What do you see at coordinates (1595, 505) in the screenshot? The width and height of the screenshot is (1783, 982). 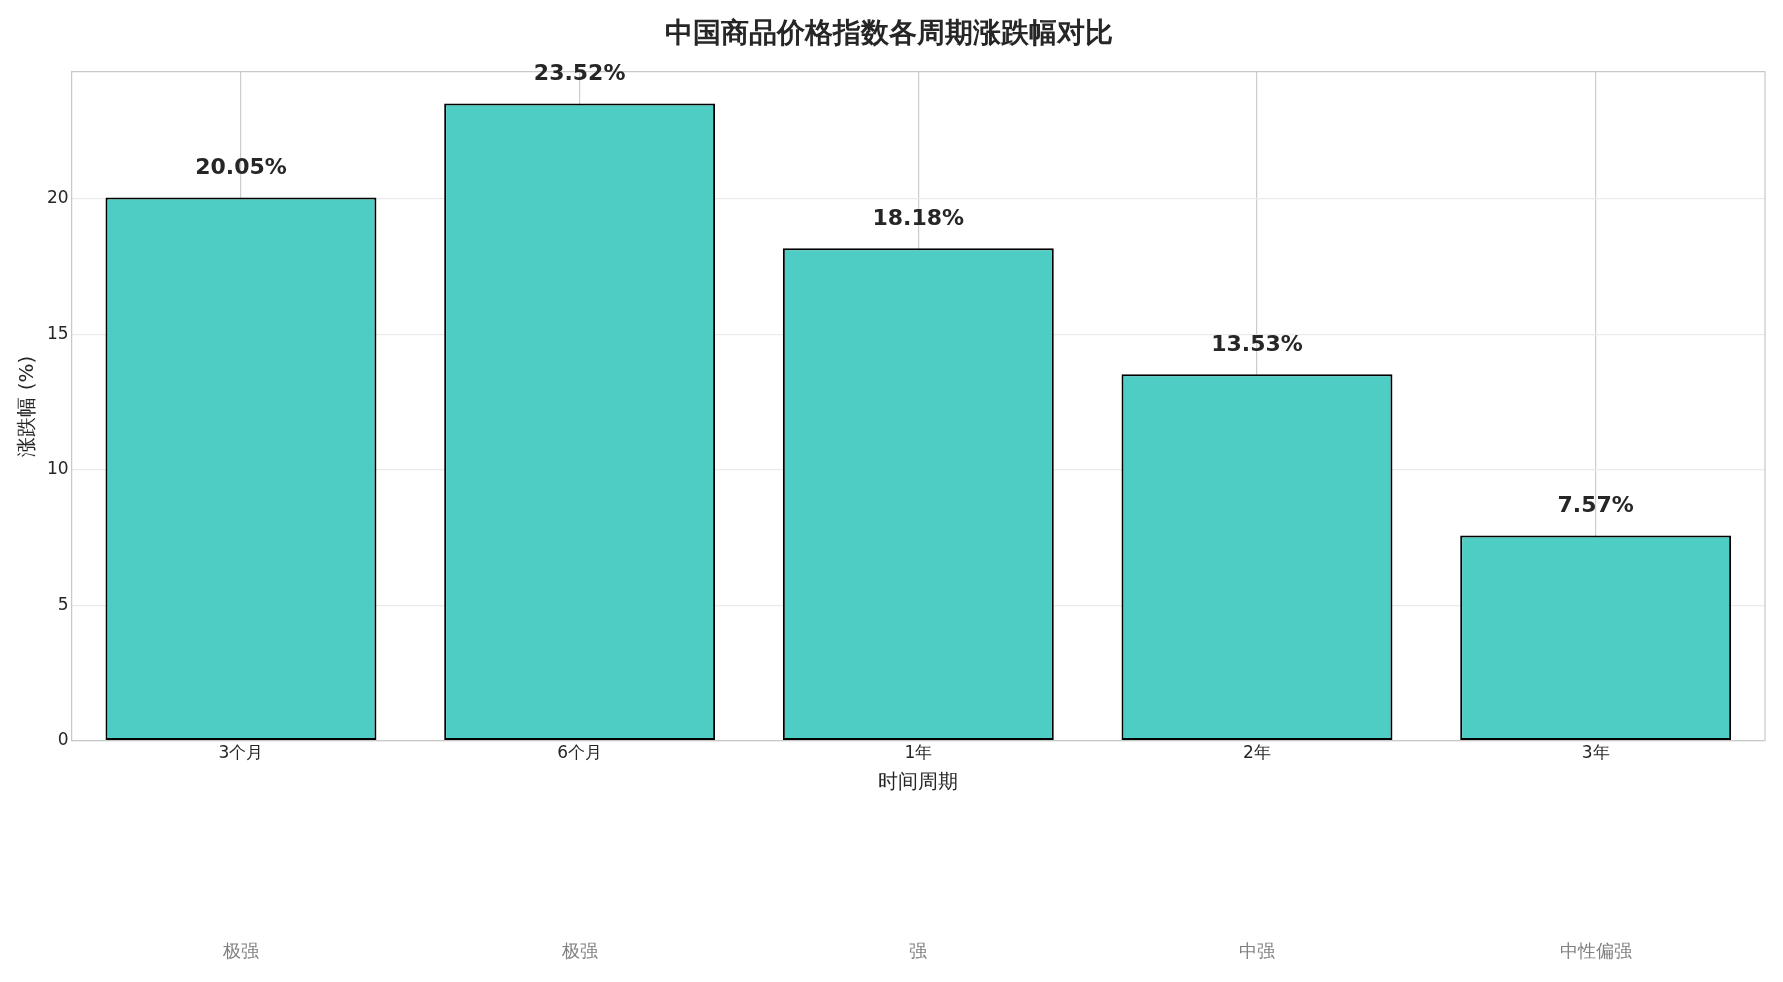 I see `data-label: 7.57%` at bounding box center [1595, 505].